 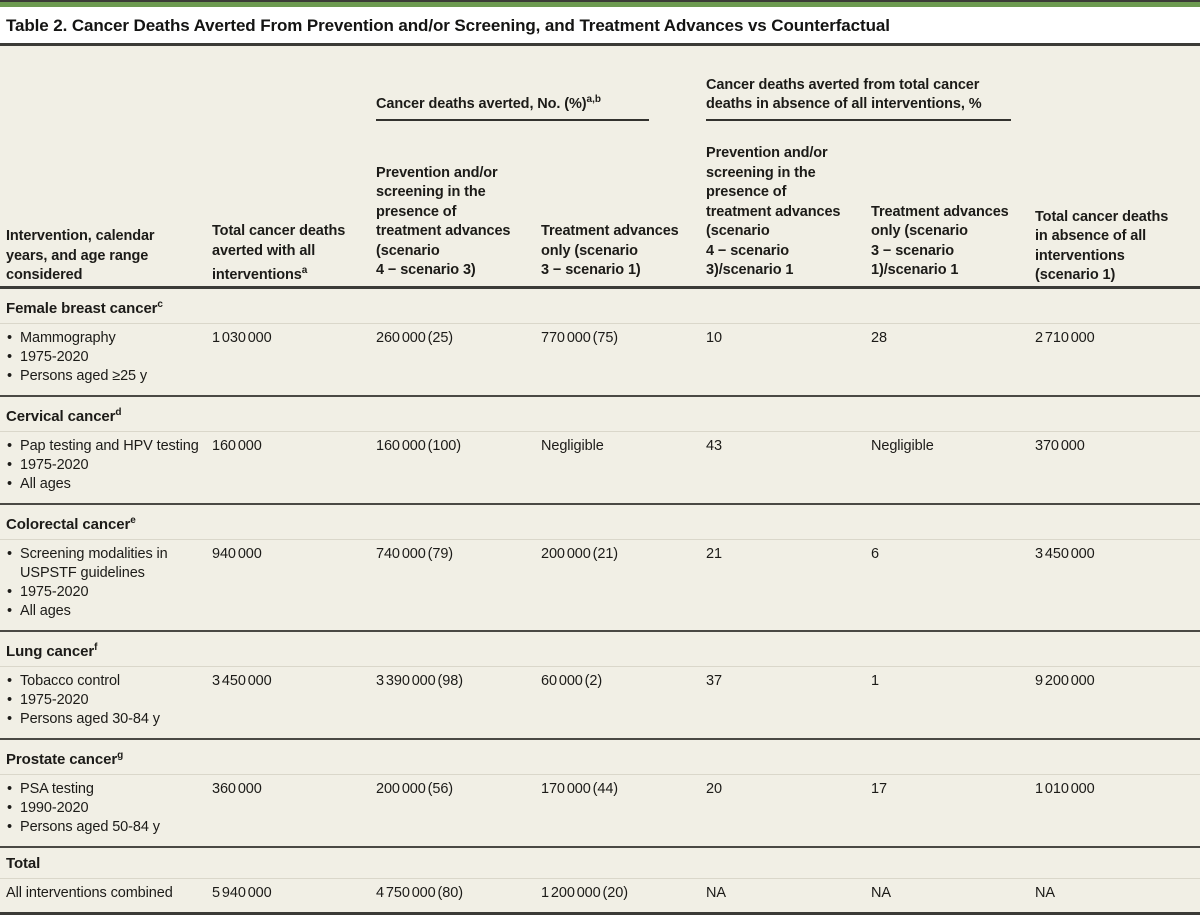 I want to click on bullet-item: Persons aged 50-84 y, so click(x=103, y=827).